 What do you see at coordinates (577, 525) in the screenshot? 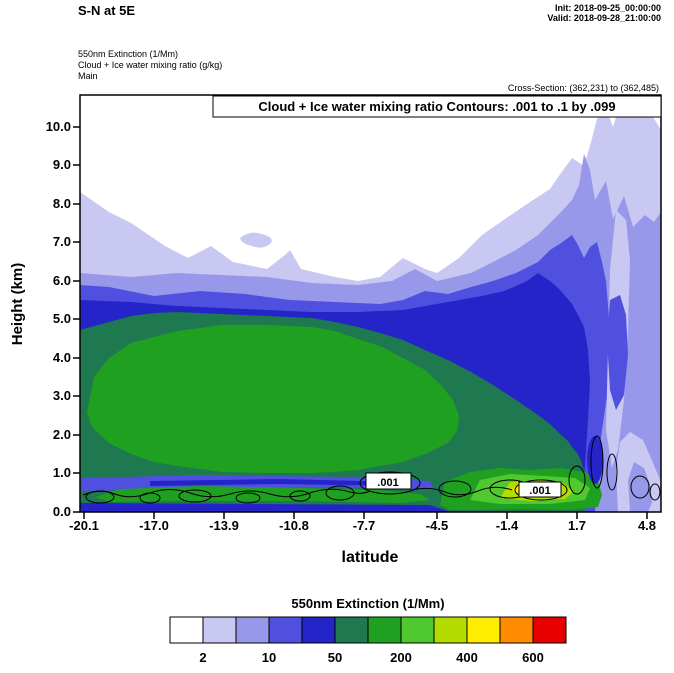
I see `x-tick-label: 1.7` at bounding box center [577, 525].